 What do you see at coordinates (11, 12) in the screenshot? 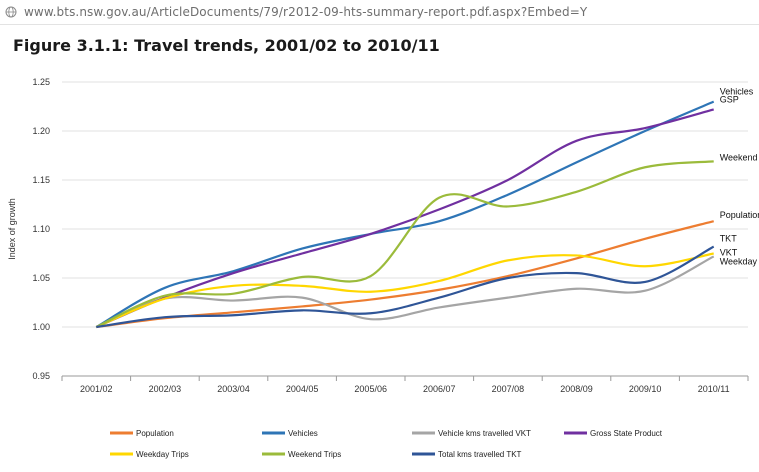
I see `globe-icon` at bounding box center [11, 12].